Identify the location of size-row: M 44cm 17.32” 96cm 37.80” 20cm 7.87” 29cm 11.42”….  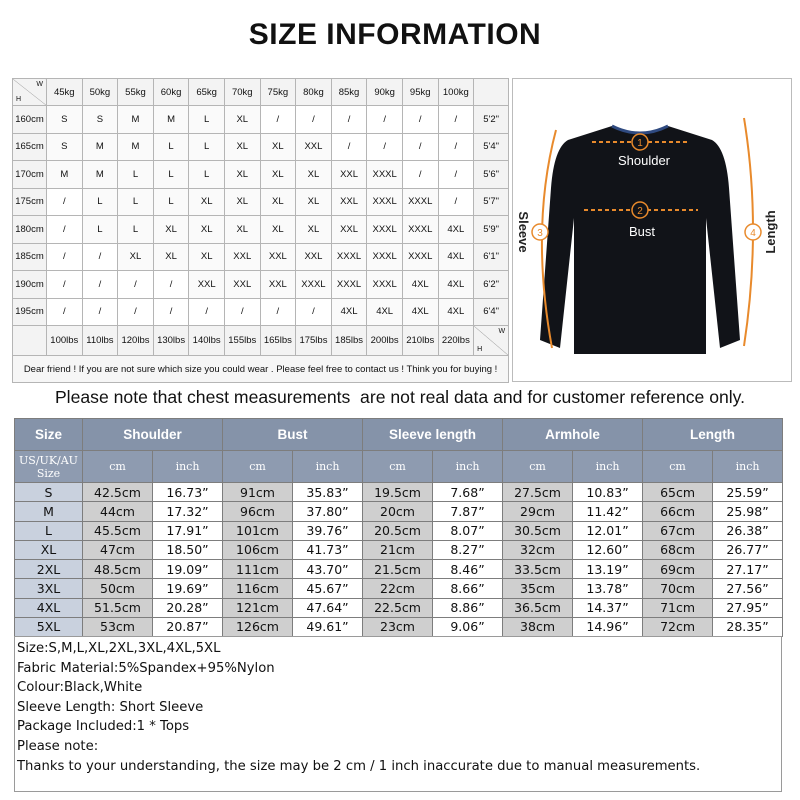
(399, 511).